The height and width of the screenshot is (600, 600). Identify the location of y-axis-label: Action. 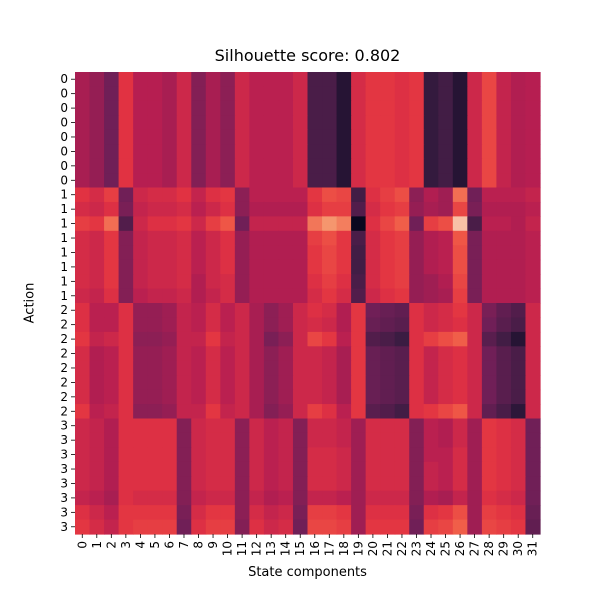
(30, 303).